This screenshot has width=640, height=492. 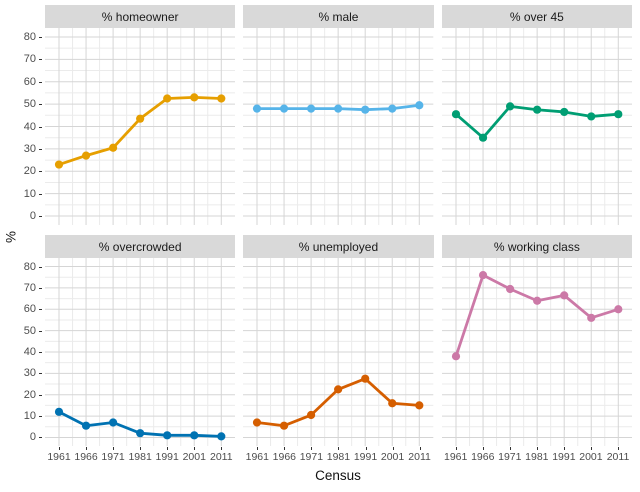 I want to click on facet-strip-title: % unemployed, so click(x=338, y=246).